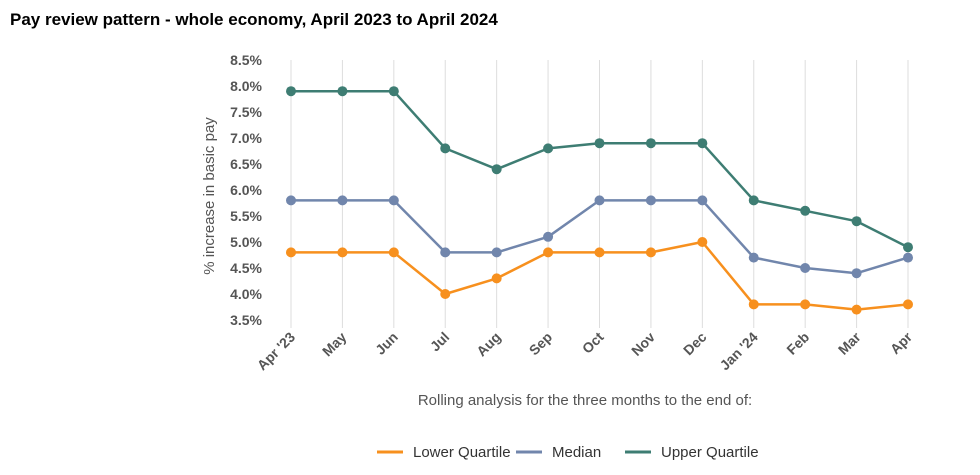  I want to click on y-tick-label: 7.0%, so click(246, 138).